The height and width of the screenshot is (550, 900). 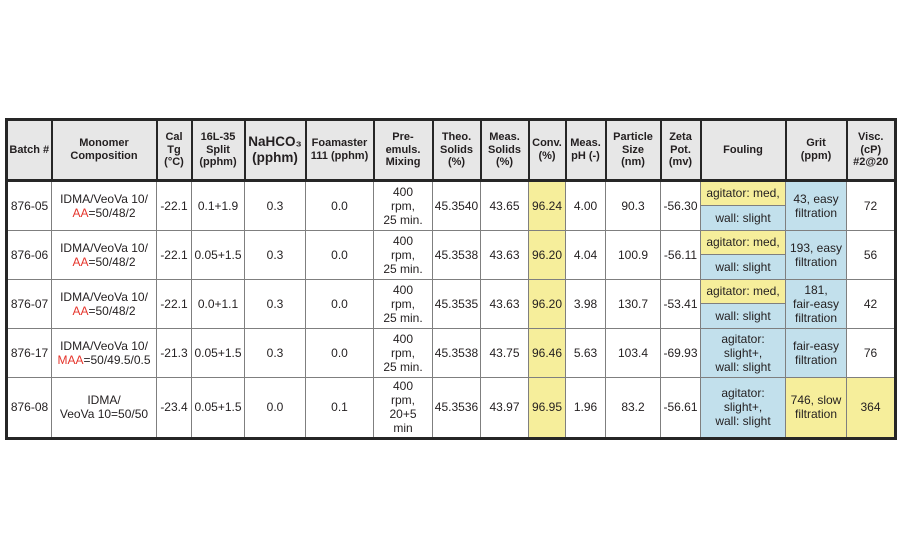 What do you see at coordinates (816, 205) in the screenshot?
I see `cell-grit: 43, easy filtration` at bounding box center [816, 205].